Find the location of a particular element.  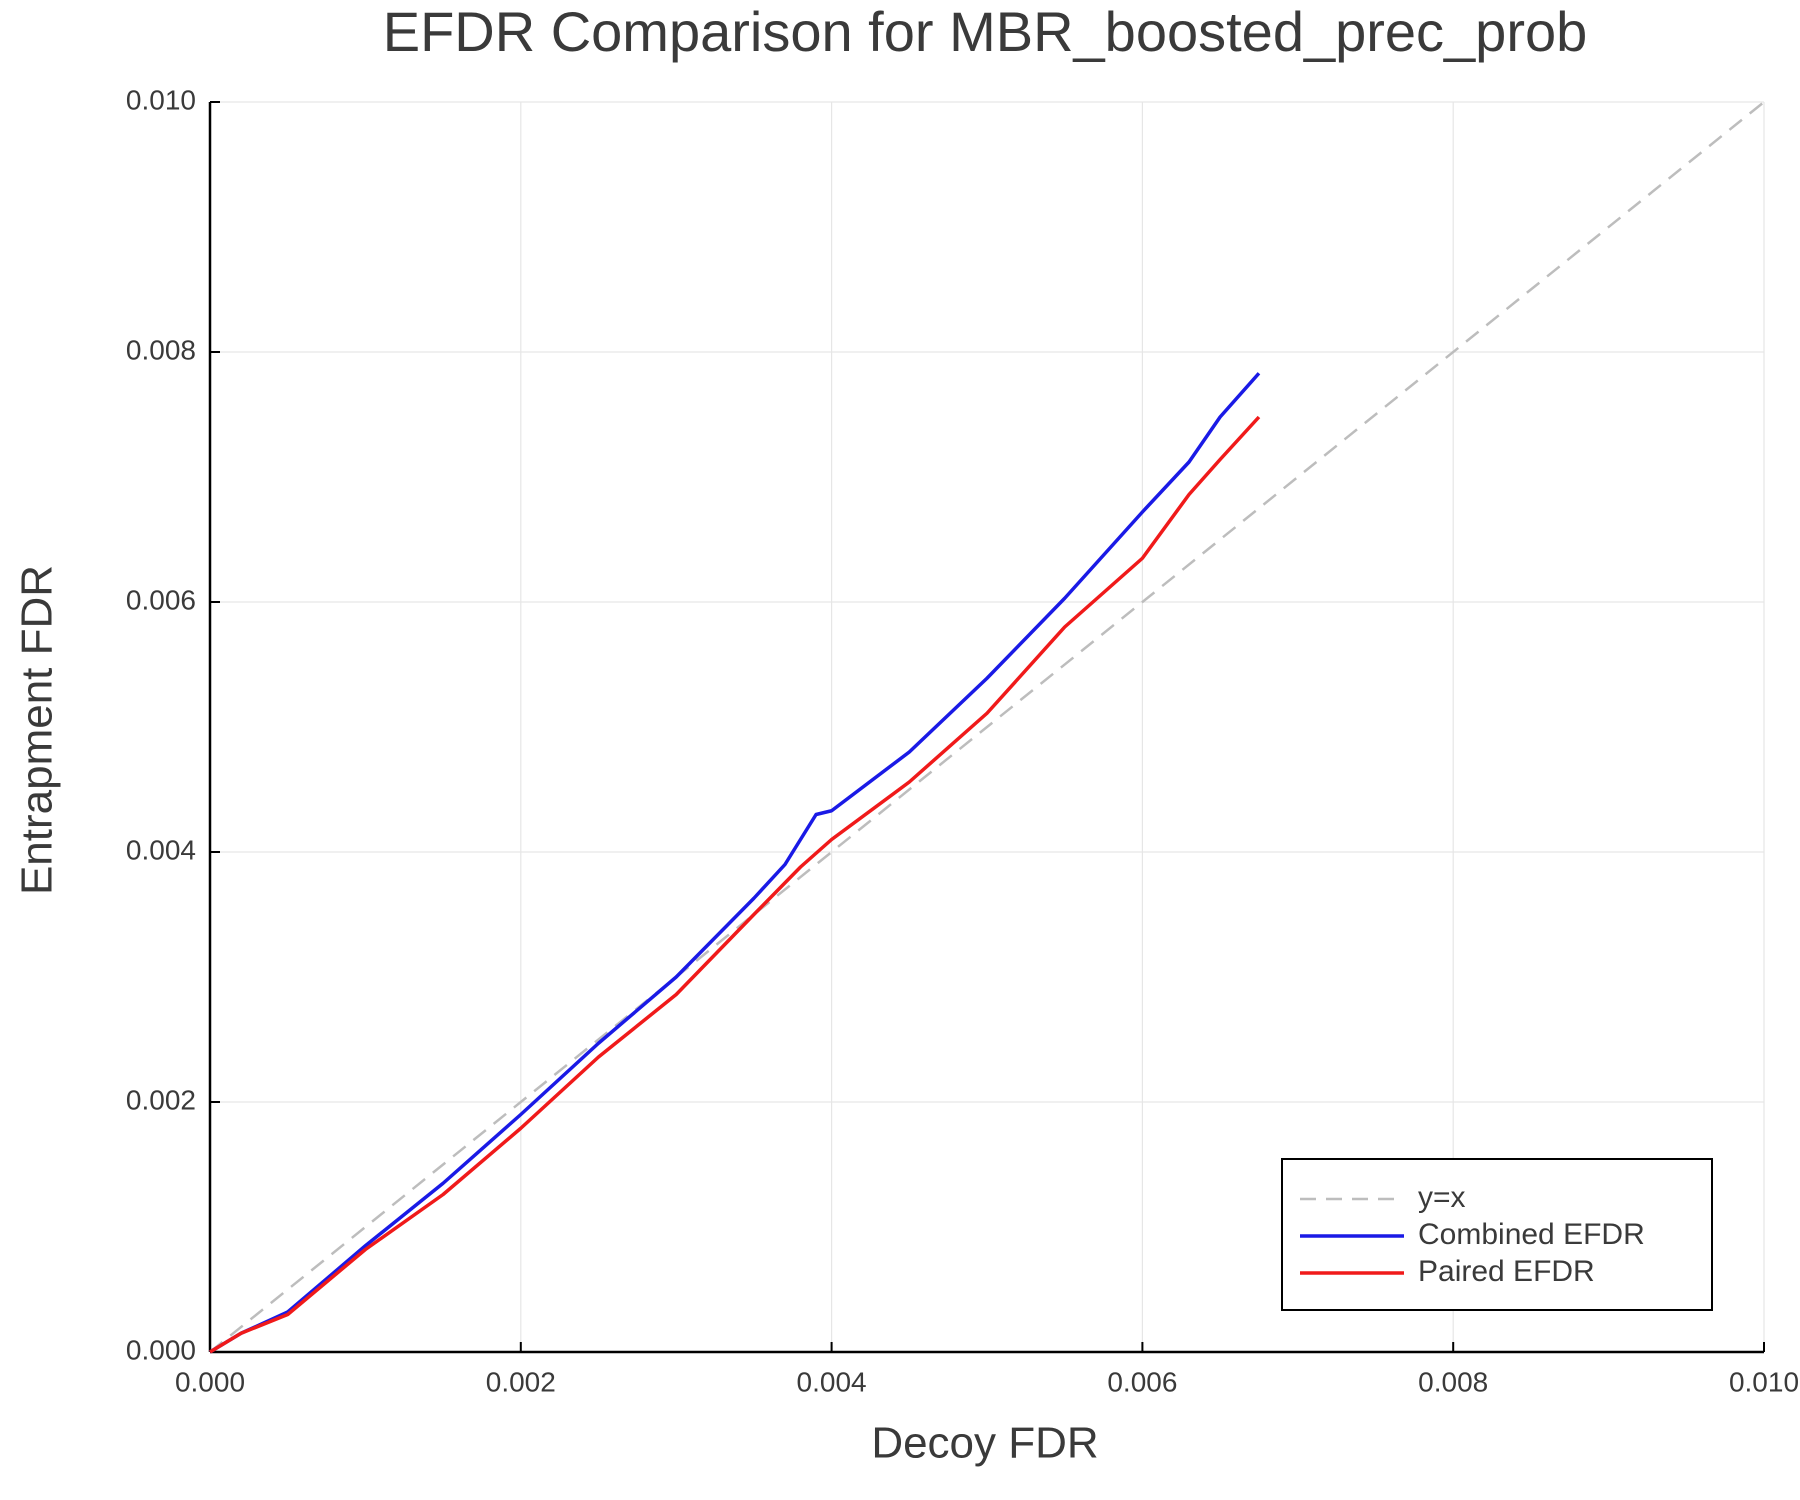

legend-label: Combined EFDR is located at coordinates (1531, 1234).